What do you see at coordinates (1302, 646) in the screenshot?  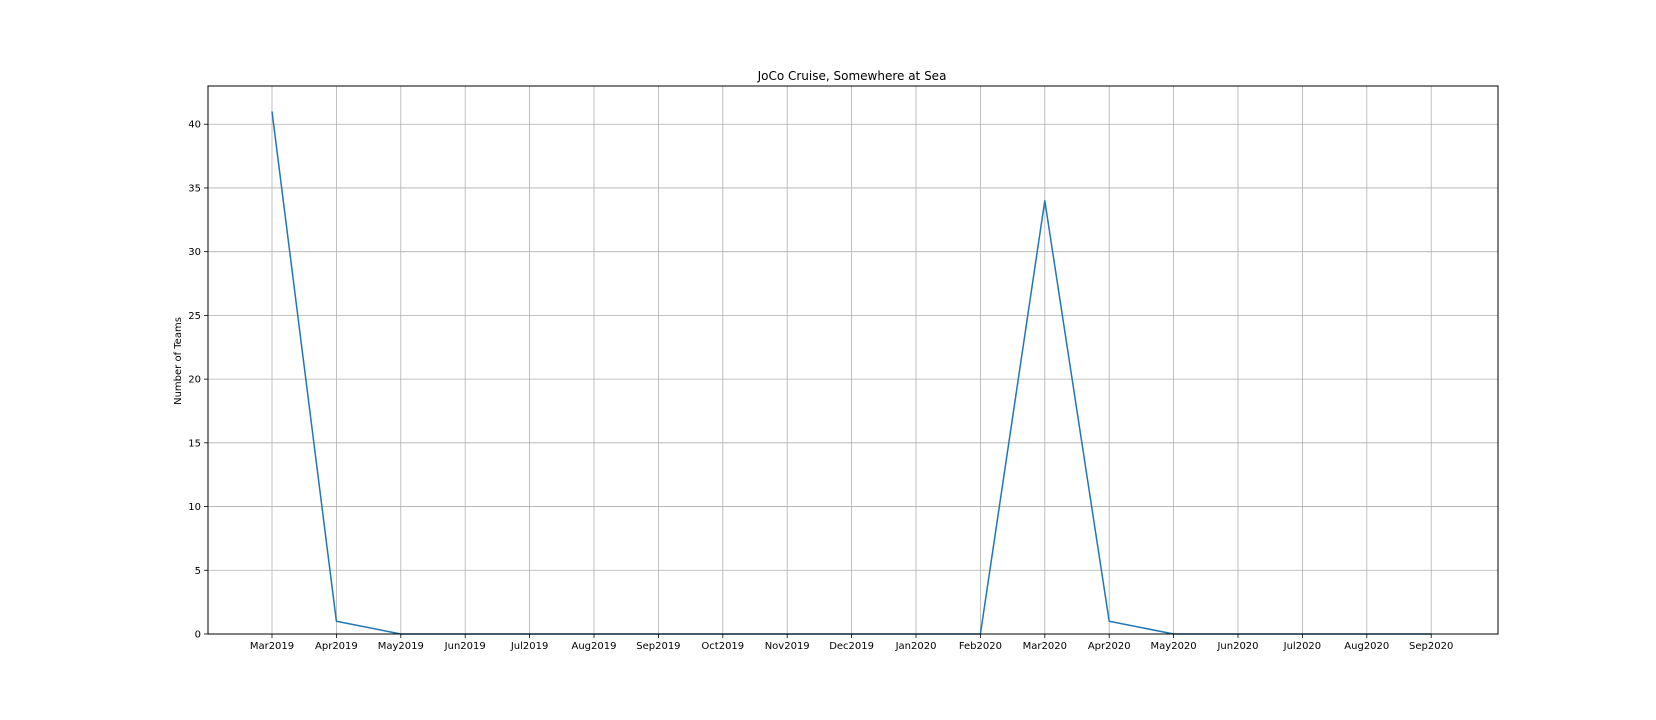 I see `x-tick-label: Jul2020` at bounding box center [1302, 646].